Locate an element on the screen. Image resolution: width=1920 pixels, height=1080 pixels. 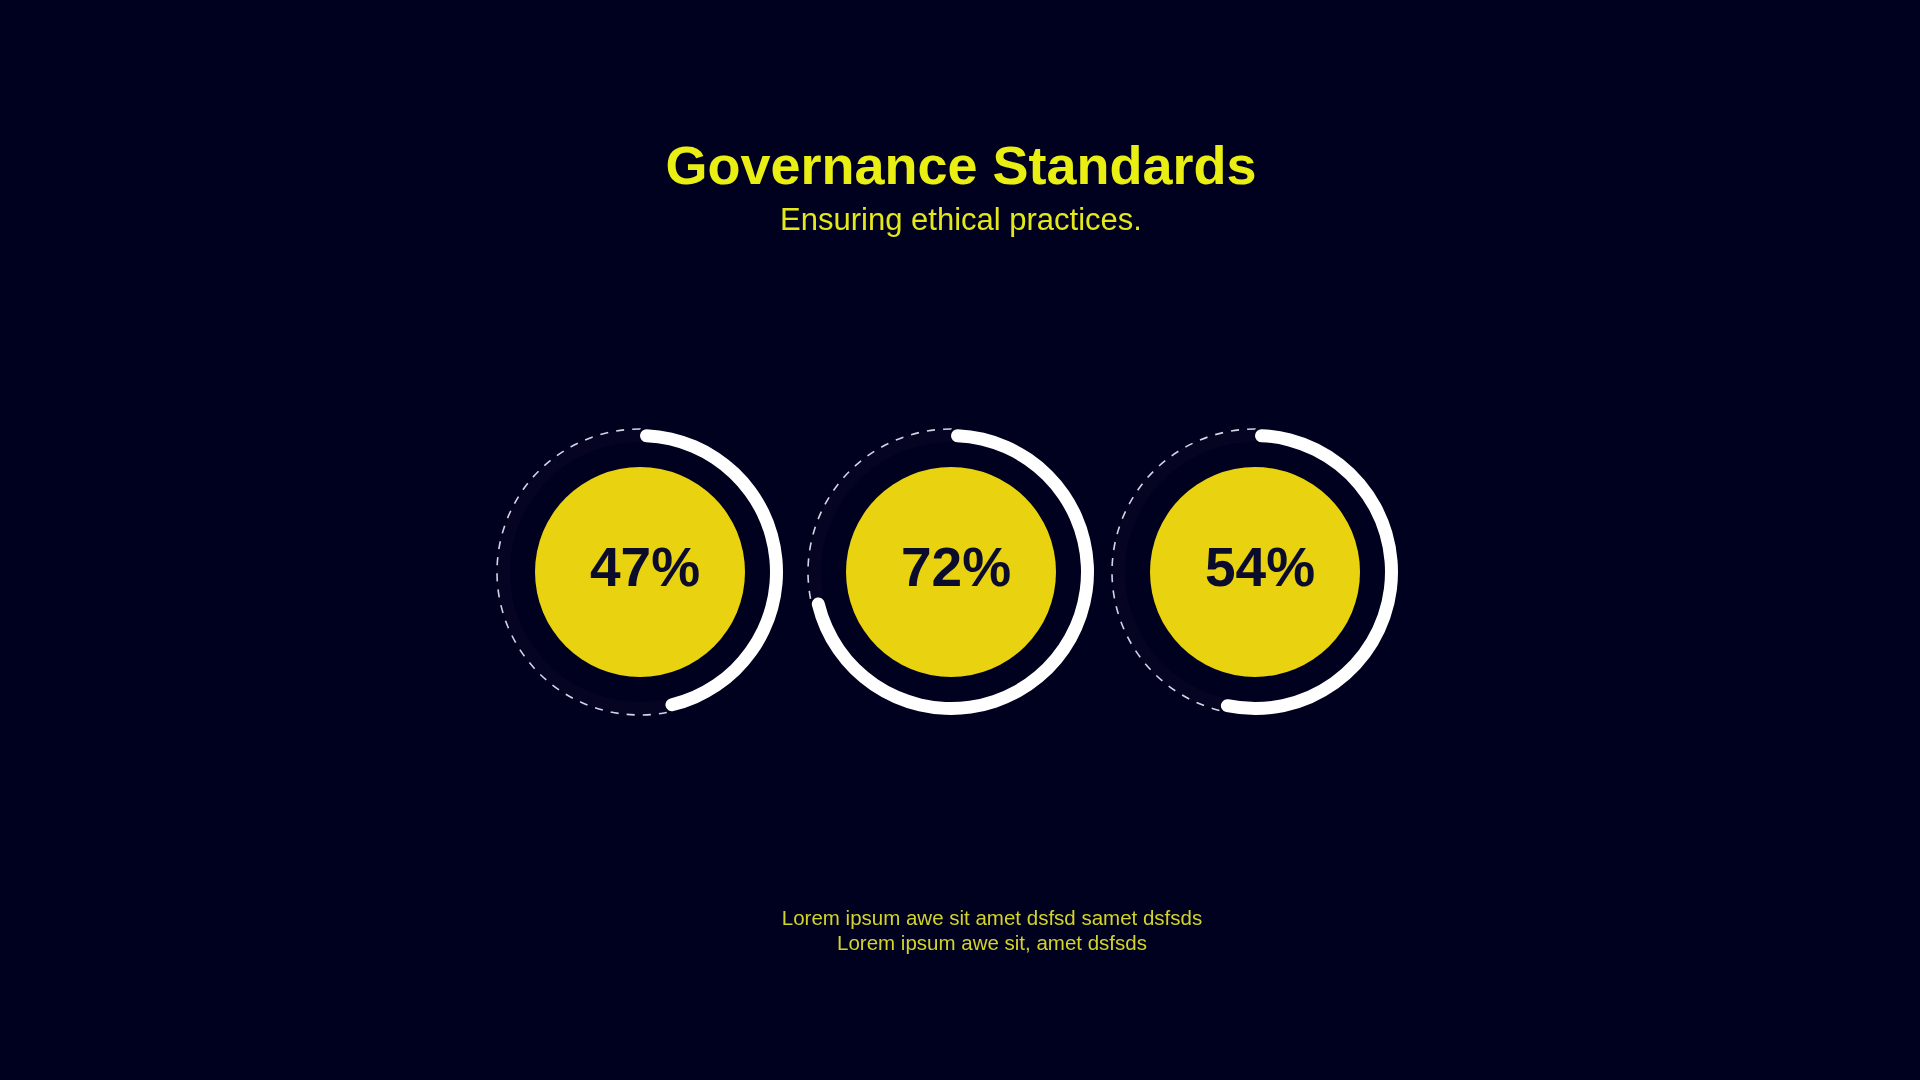
donut-slice is located at coordinates (952, 572).